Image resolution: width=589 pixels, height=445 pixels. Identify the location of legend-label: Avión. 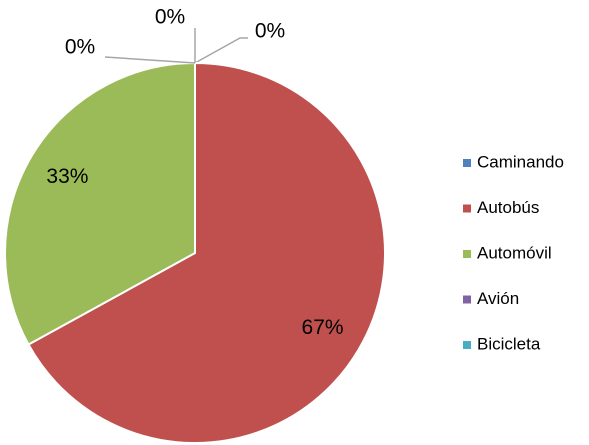
(498, 298).